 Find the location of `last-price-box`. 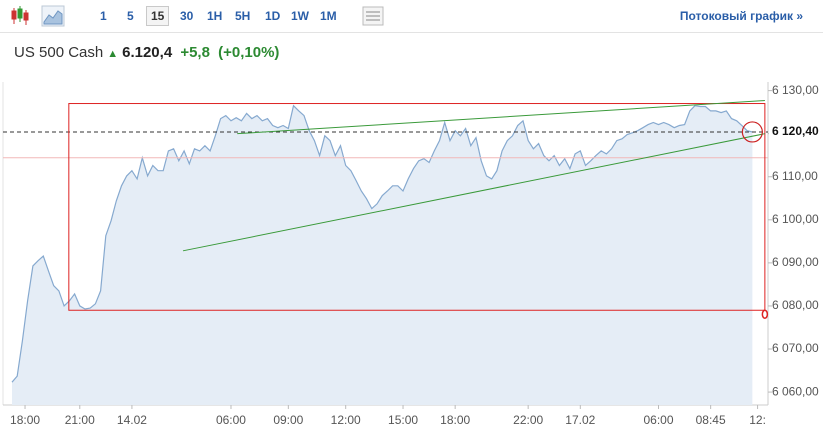

last-price-box is located at coordinates (795, 131).